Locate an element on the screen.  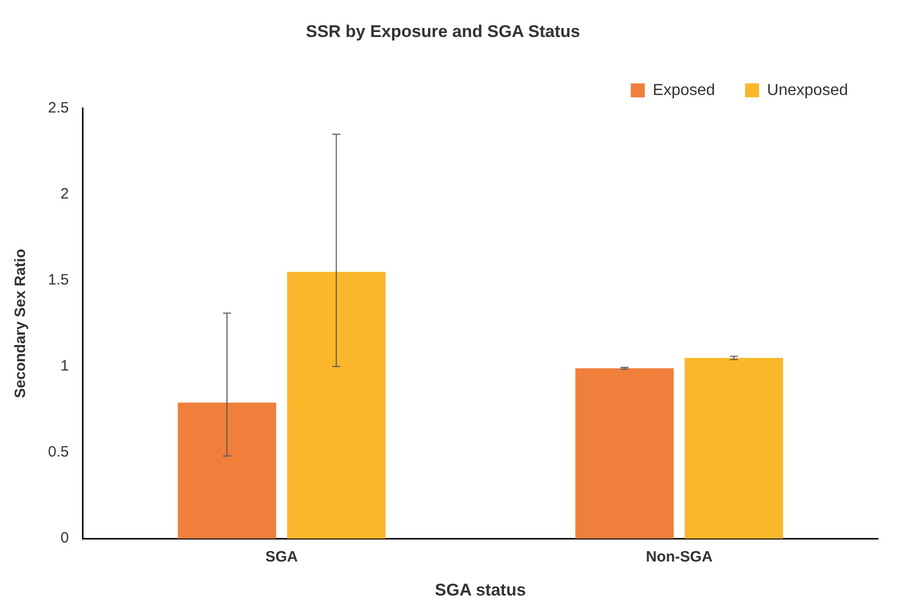
y-tick-label: 1.5 is located at coordinates (58, 280).